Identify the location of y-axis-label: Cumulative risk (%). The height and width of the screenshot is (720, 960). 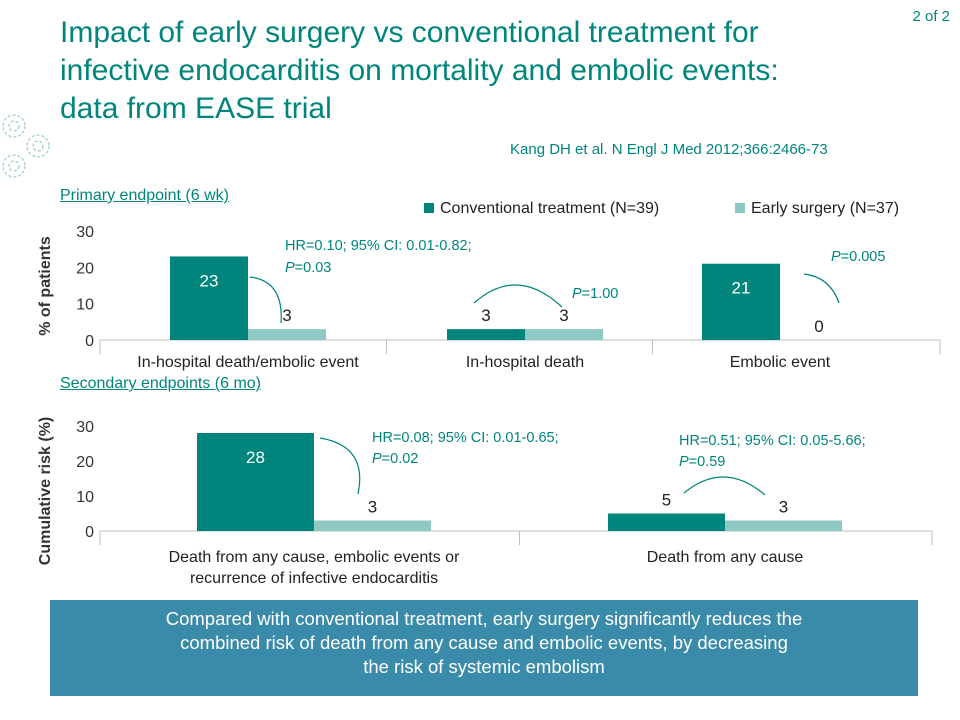
(45, 491).